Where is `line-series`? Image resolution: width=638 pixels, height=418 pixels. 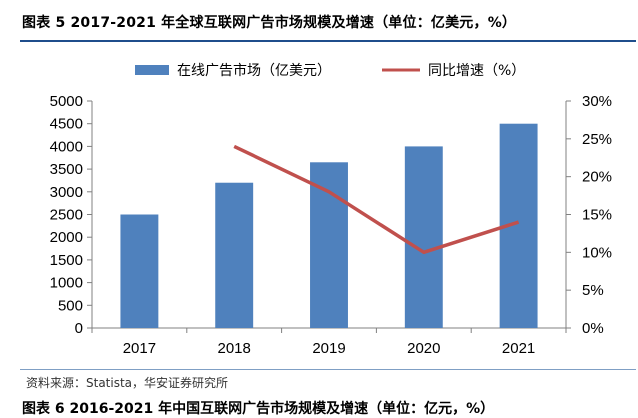
line-series is located at coordinates (376, 199).